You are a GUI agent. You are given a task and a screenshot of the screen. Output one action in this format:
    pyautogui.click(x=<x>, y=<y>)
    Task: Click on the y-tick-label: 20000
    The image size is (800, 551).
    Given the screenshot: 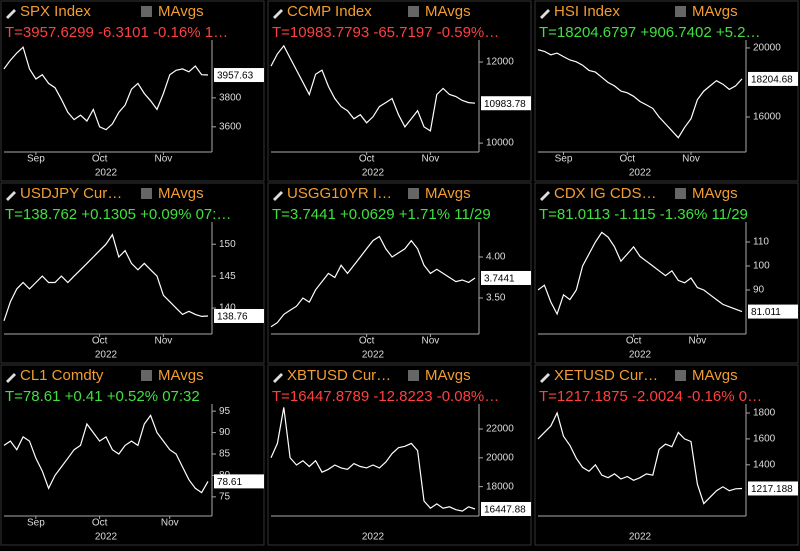 What is the action you would take?
    pyautogui.click(x=767, y=48)
    